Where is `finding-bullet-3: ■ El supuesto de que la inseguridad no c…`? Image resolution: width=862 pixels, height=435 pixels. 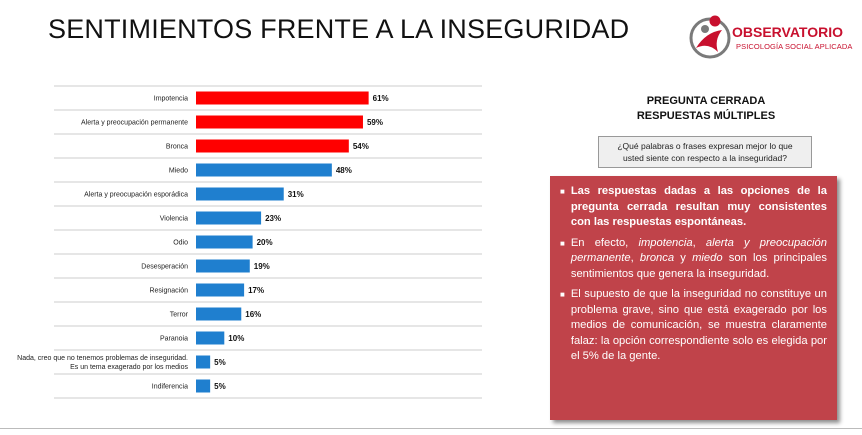 finding-bullet-3: ■ El supuesto de que la inseguridad no c… is located at coordinates (693, 326).